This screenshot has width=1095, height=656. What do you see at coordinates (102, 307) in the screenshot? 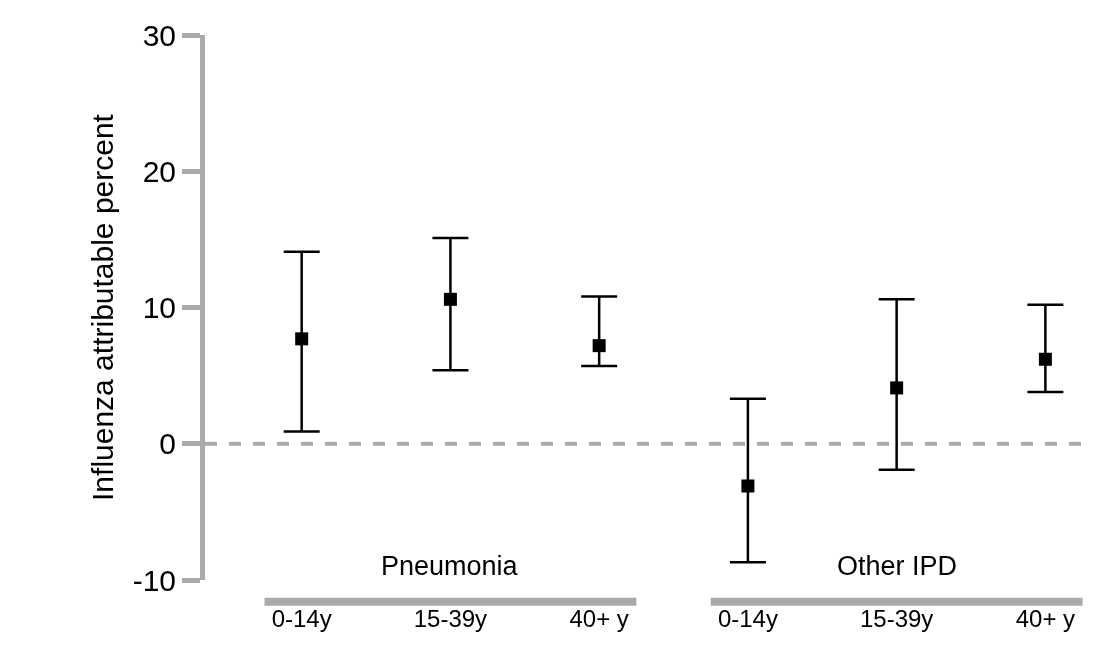
I see `y-axis-title: Influenza attributable percent` at bounding box center [102, 307].